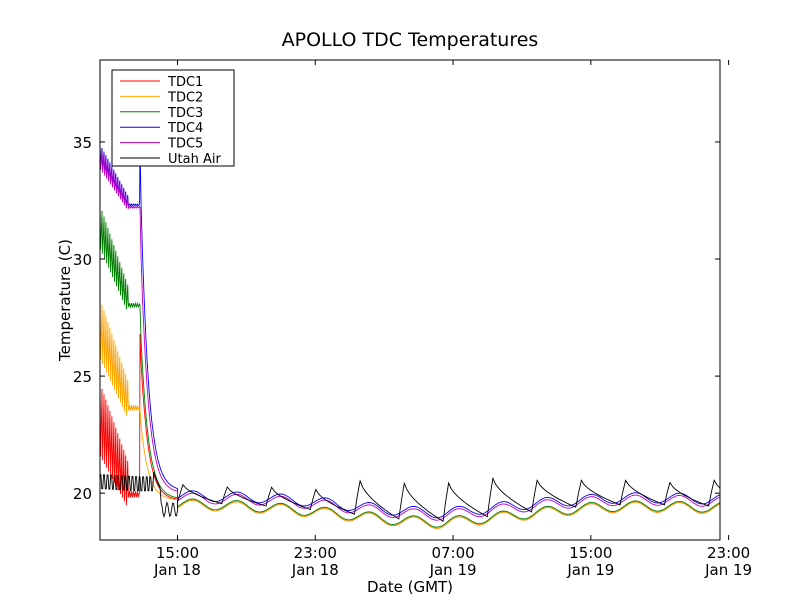 The image size is (800, 600). Describe the element at coordinates (410, 587) in the screenshot. I see `x-axis-label: Date (GMT)` at that location.